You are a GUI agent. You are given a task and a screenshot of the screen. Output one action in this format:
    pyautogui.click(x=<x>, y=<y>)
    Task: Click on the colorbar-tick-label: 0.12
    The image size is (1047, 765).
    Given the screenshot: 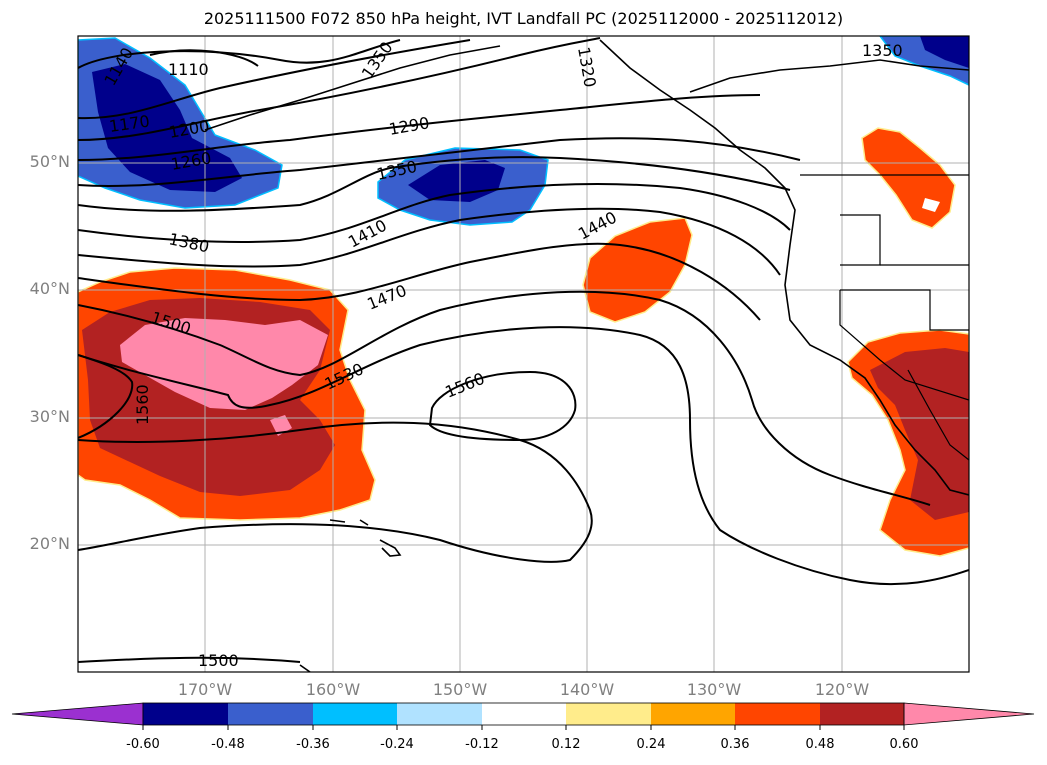 What is the action you would take?
    pyautogui.click(x=566, y=744)
    